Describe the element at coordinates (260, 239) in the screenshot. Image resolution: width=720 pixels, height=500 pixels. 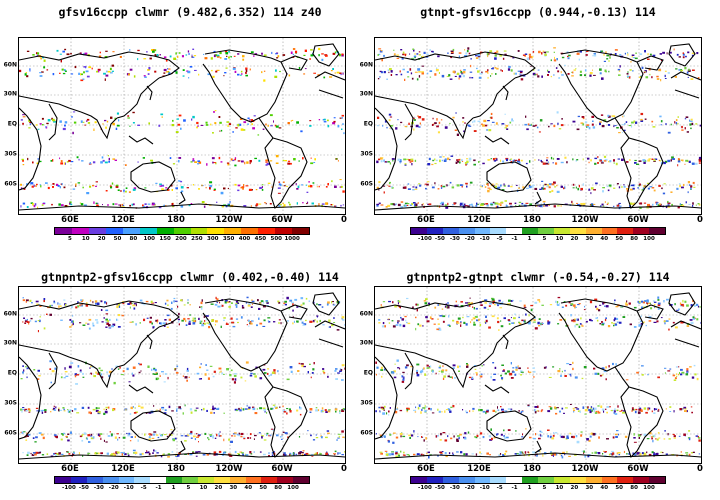
I see `colorbar-label: 450` at that location.